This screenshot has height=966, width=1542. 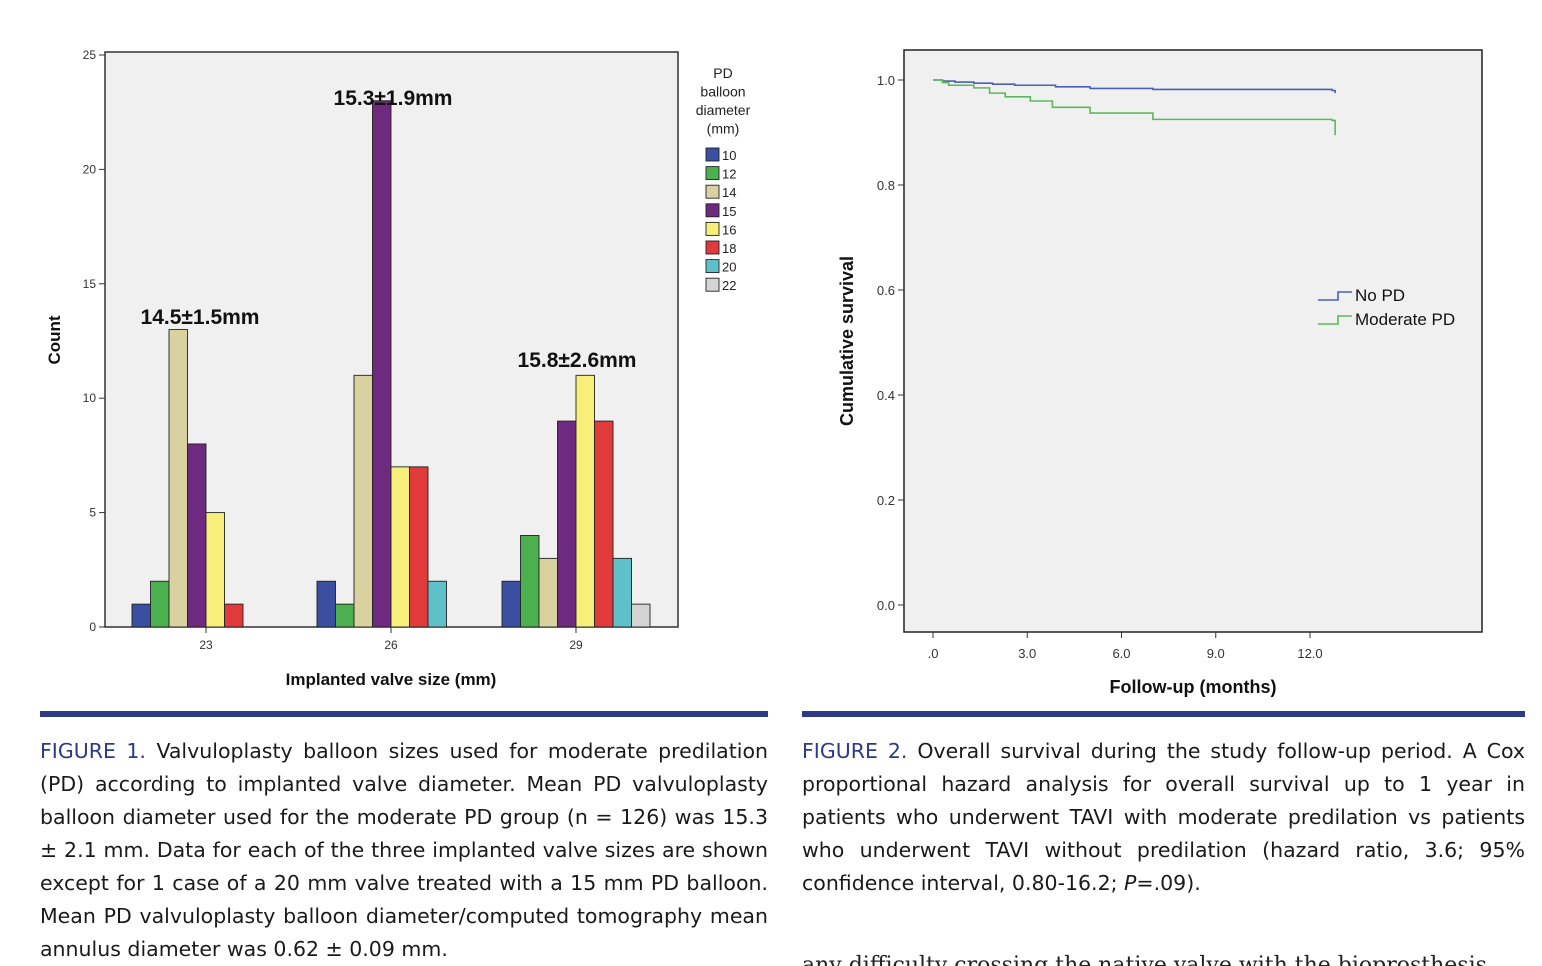 I want to click on x-axis-label: Implanted valve size (mm), so click(x=391, y=679).